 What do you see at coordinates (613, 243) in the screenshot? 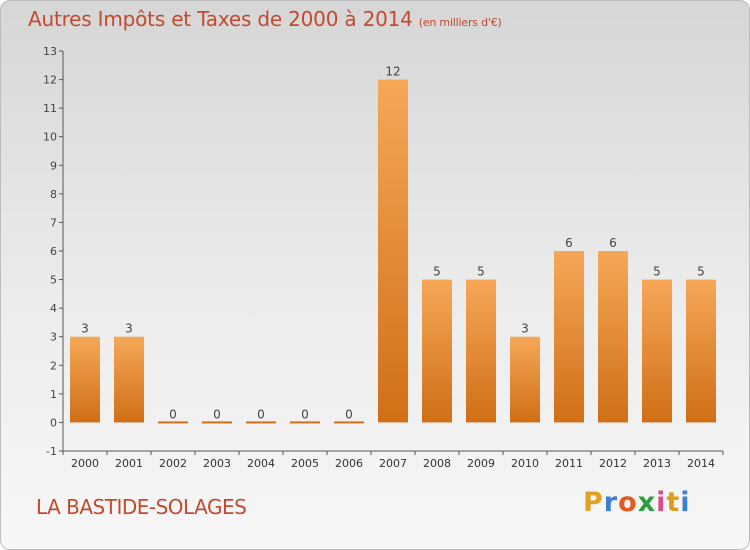
I see `data-label-2012: 6` at bounding box center [613, 243].